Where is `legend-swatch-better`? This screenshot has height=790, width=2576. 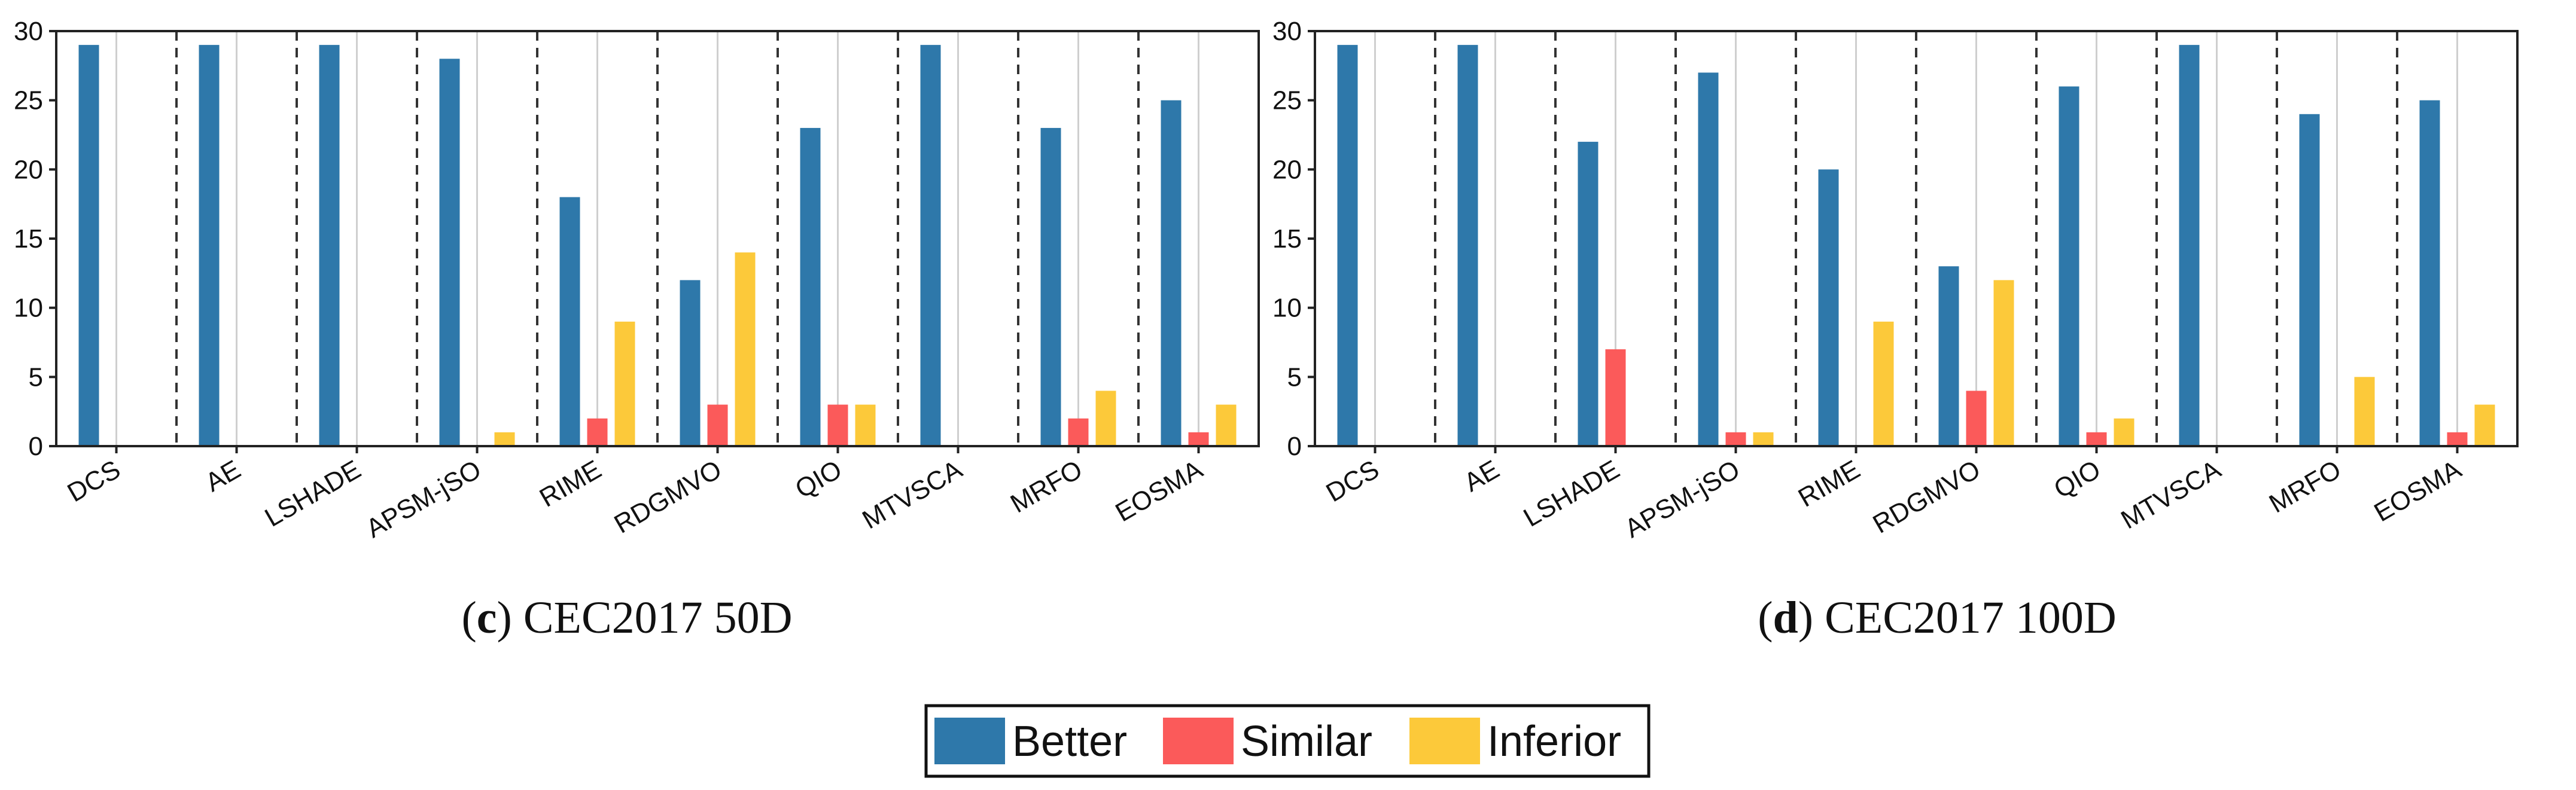
legend-swatch-better is located at coordinates (969, 741).